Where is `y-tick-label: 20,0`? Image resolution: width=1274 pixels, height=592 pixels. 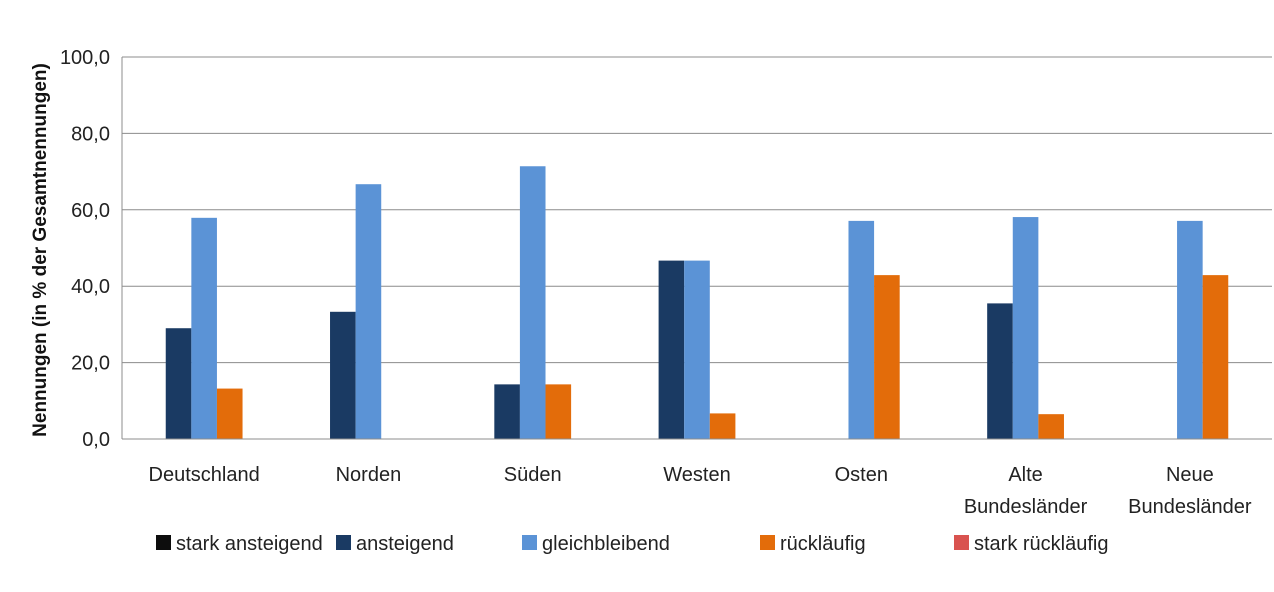
y-tick-label: 20,0 is located at coordinates (90, 364).